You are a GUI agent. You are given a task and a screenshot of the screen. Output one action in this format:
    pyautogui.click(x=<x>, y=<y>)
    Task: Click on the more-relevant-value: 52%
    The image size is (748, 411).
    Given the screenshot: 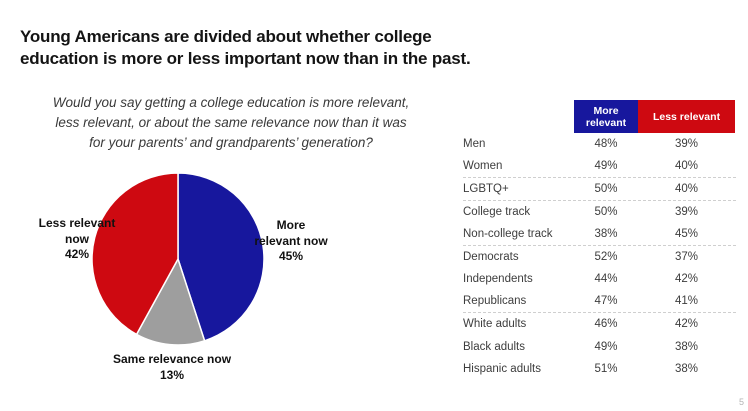 What is the action you would take?
    pyautogui.click(x=606, y=256)
    